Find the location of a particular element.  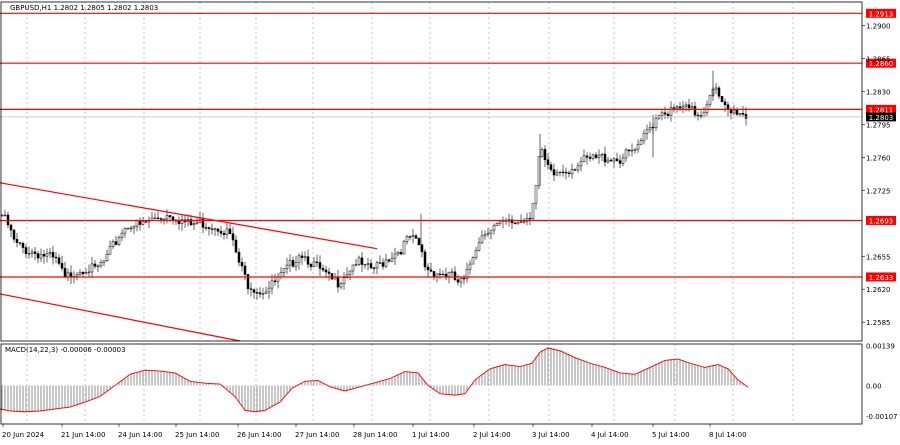

time-tick-label: 5 Jul 14:00 is located at coordinates (671, 435).